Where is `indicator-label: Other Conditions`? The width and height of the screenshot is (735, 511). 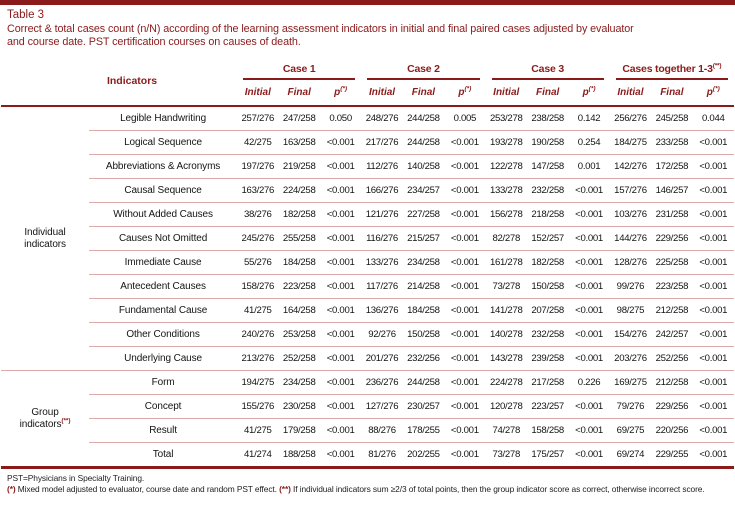
indicator-label: Other Conditions is located at coordinates (163, 334).